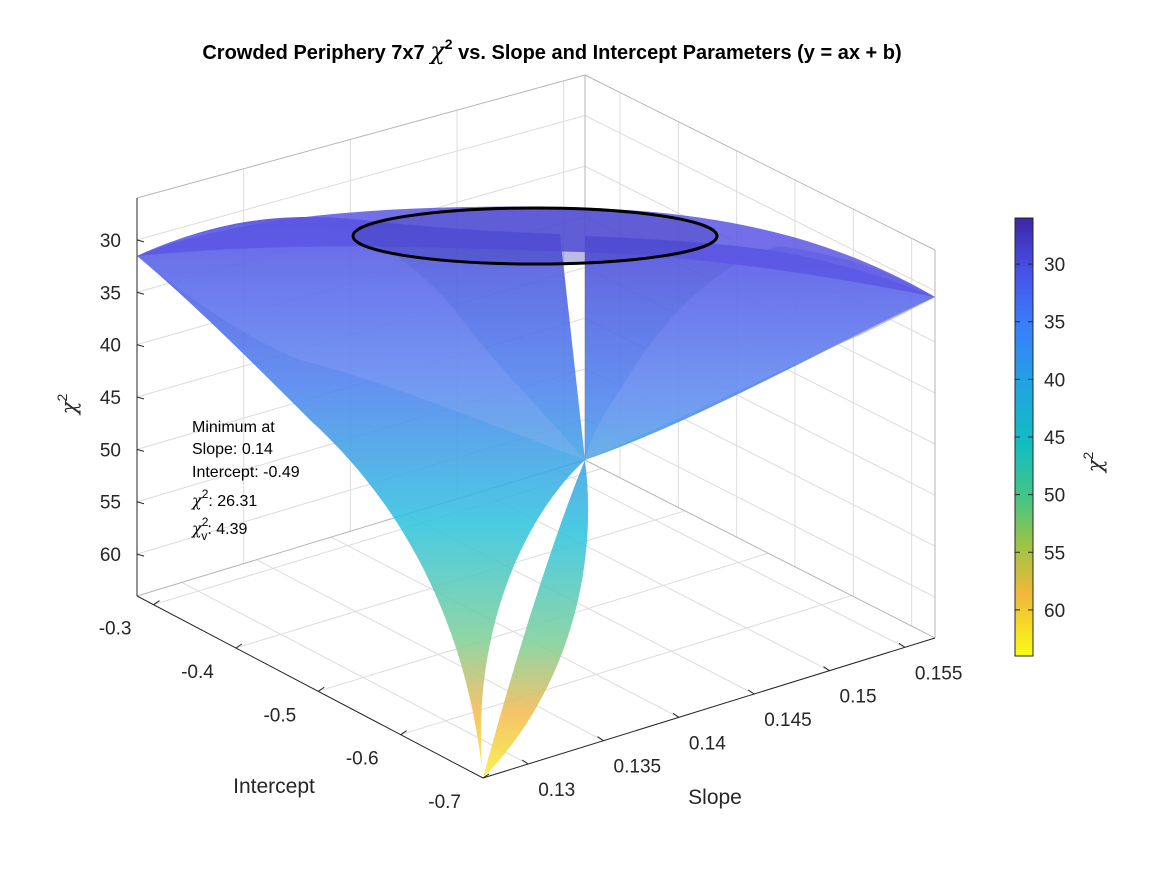  Describe the element at coordinates (1054, 496) in the screenshot. I see `colorbar-tick-label: 50` at that location.